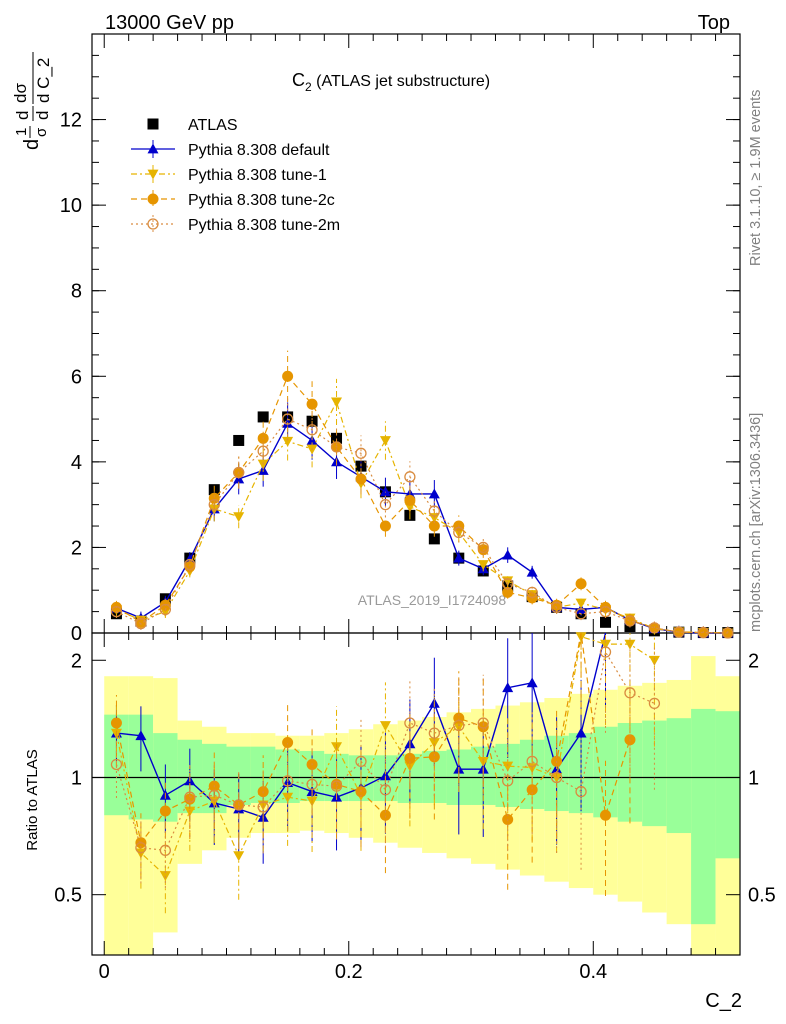  What do you see at coordinates (593, 972) in the screenshot?
I see `x-tick-label: 0.4` at bounding box center [593, 972].